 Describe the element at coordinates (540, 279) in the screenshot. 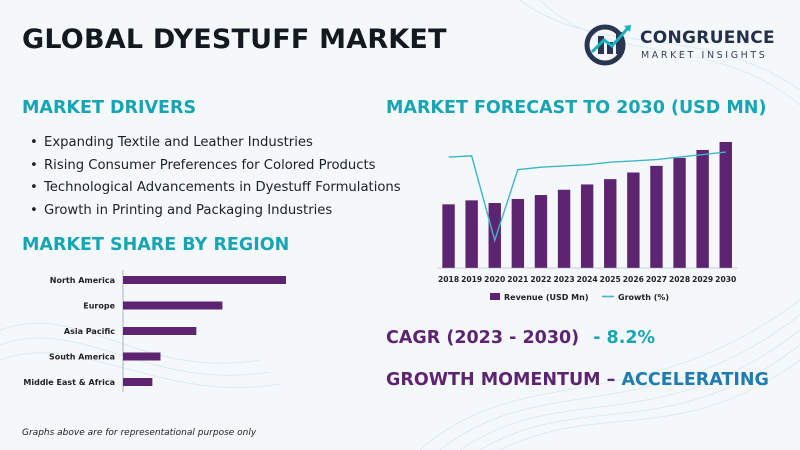

I see `x-tick-label: 2022` at that location.